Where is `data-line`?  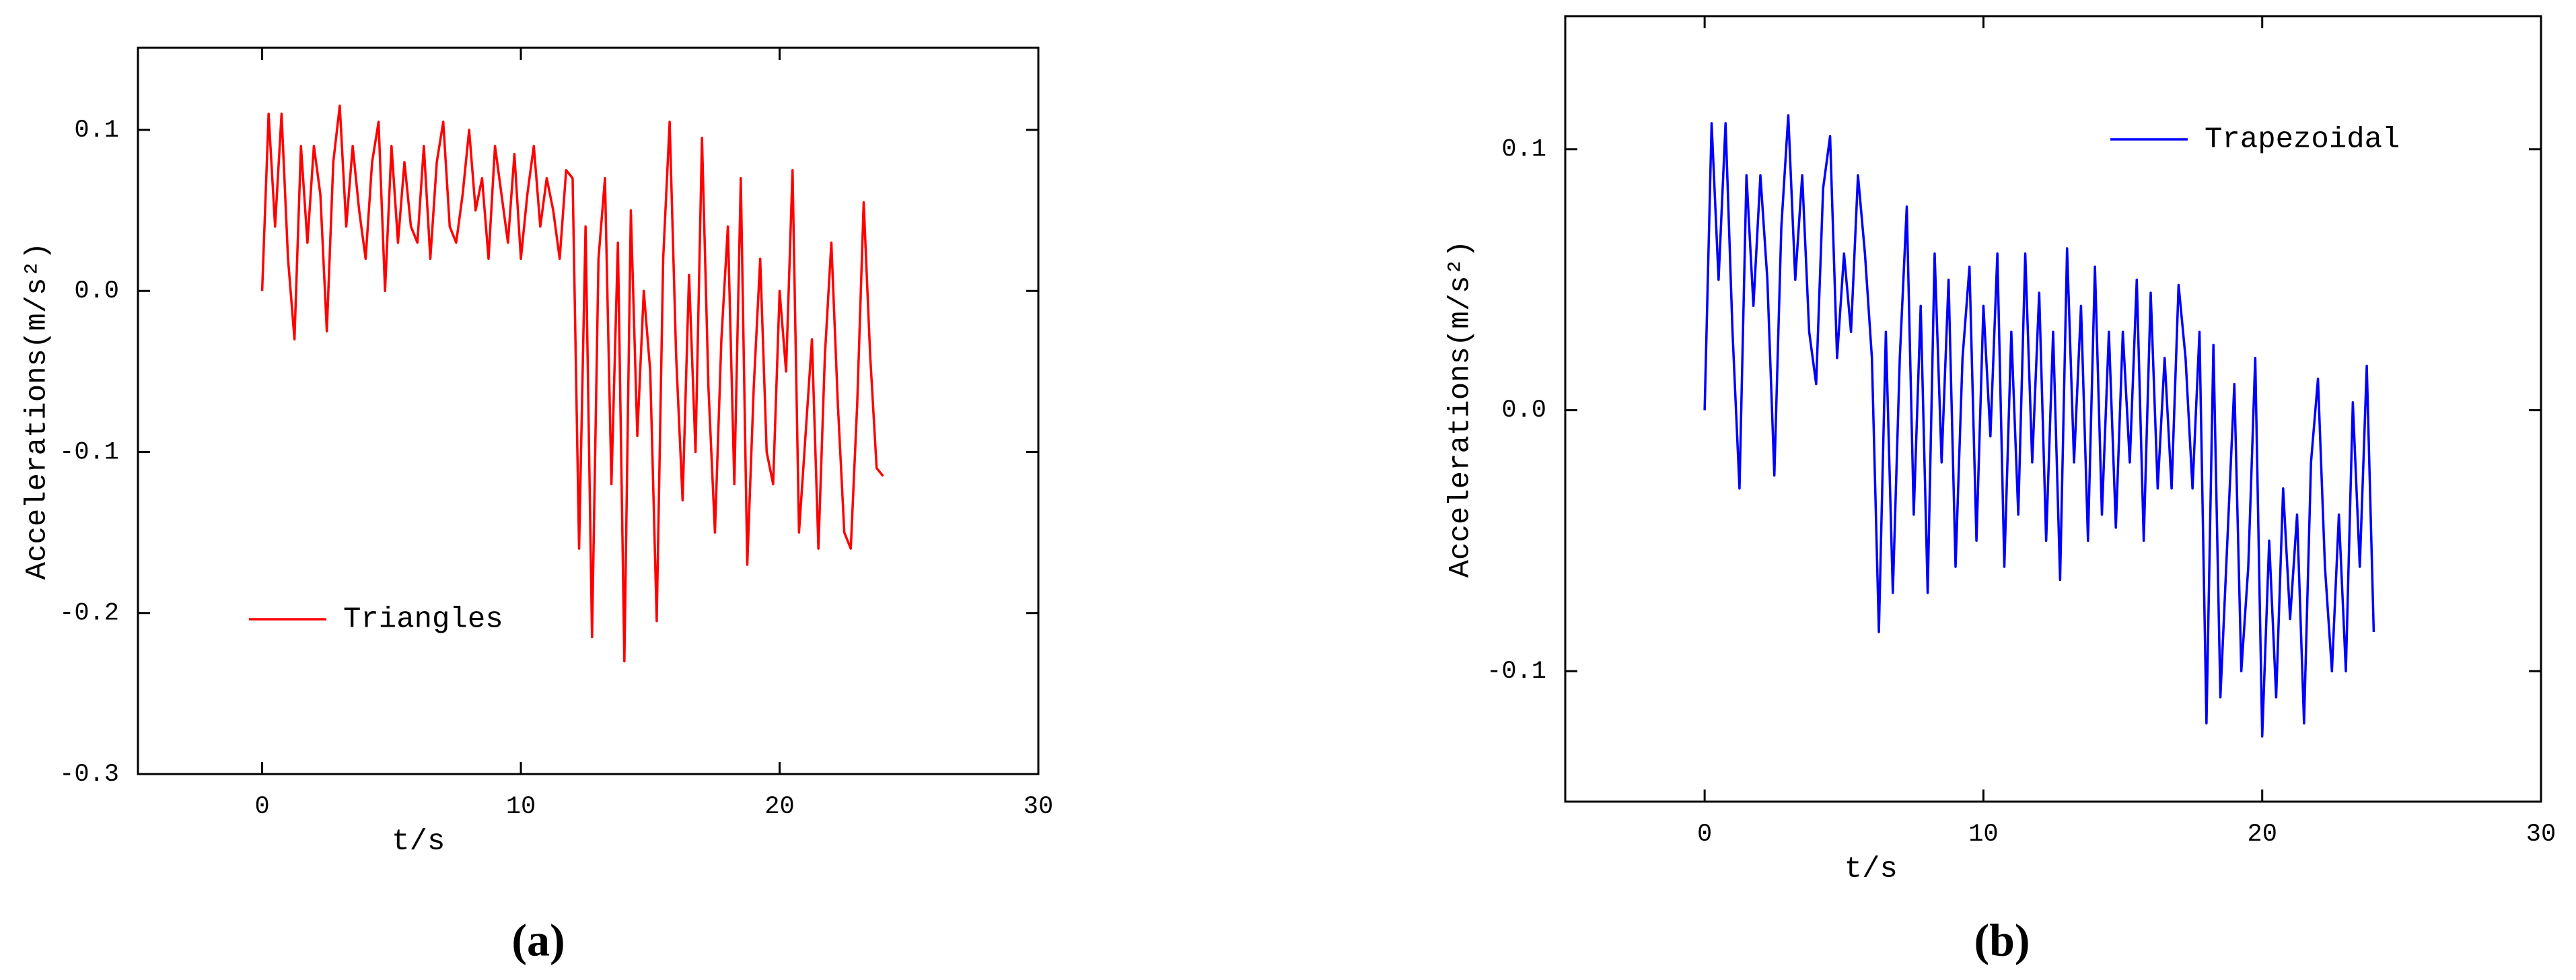
data-line is located at coordinates (572, 384).